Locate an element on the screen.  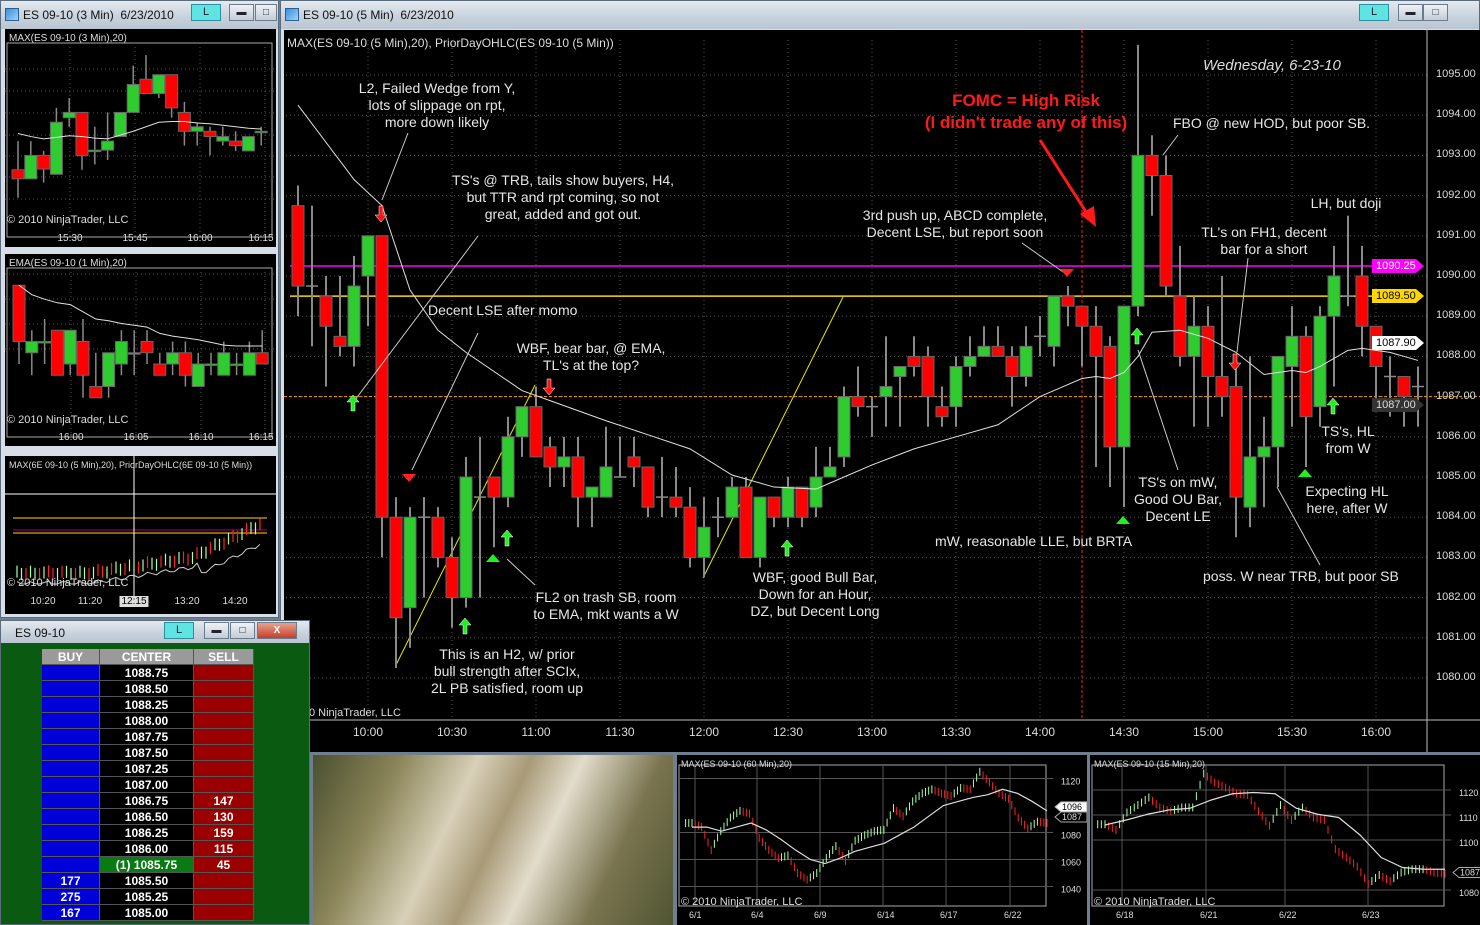
time-label: 15:30 is located at coordinates (70, 238).